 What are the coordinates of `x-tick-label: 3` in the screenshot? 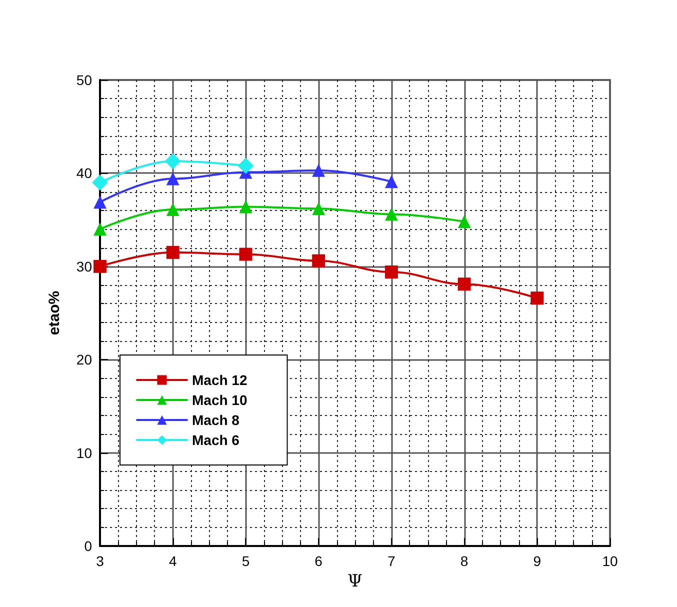 It's located at (100, 561).